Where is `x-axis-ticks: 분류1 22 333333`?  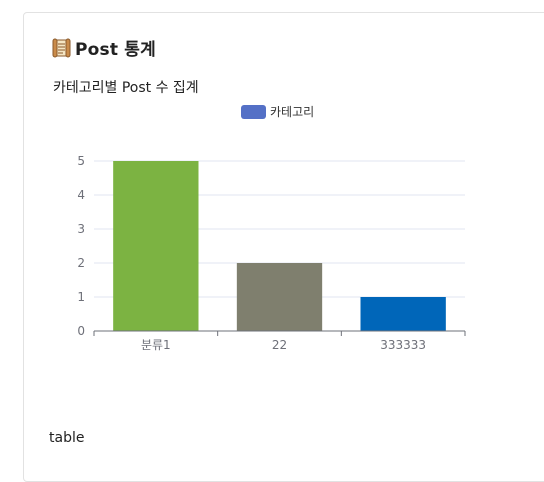 x-axis-ticks: 분류1 22 333333 is located at coordinates (283, 345).